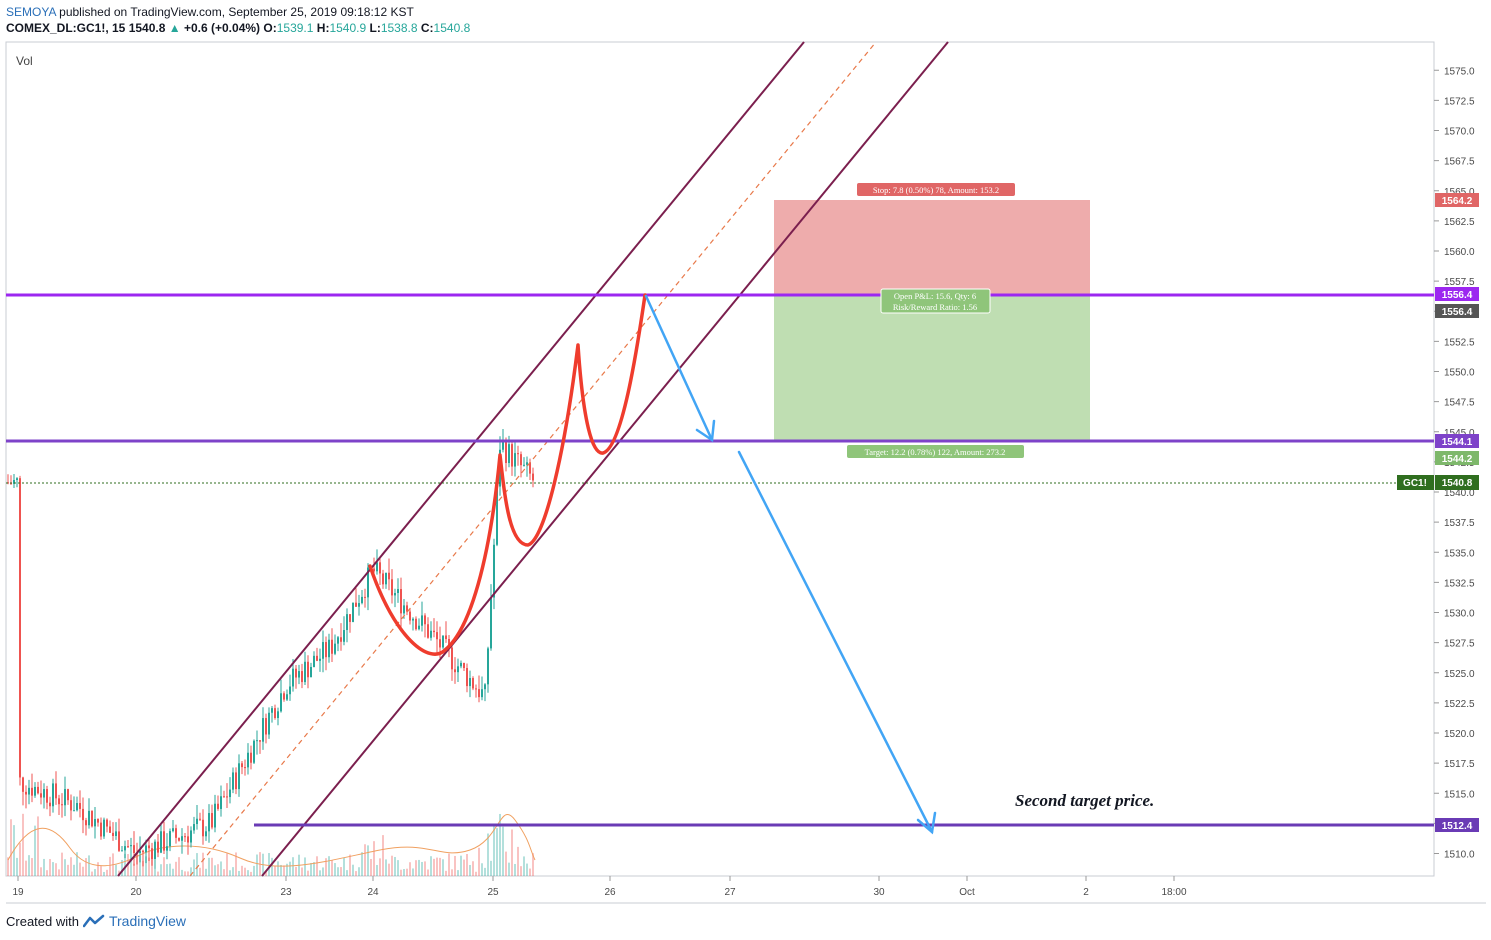  Describe the element at coordinates (93, 921) in the screenshot. I see `tradingview-logo-icon` at that location.